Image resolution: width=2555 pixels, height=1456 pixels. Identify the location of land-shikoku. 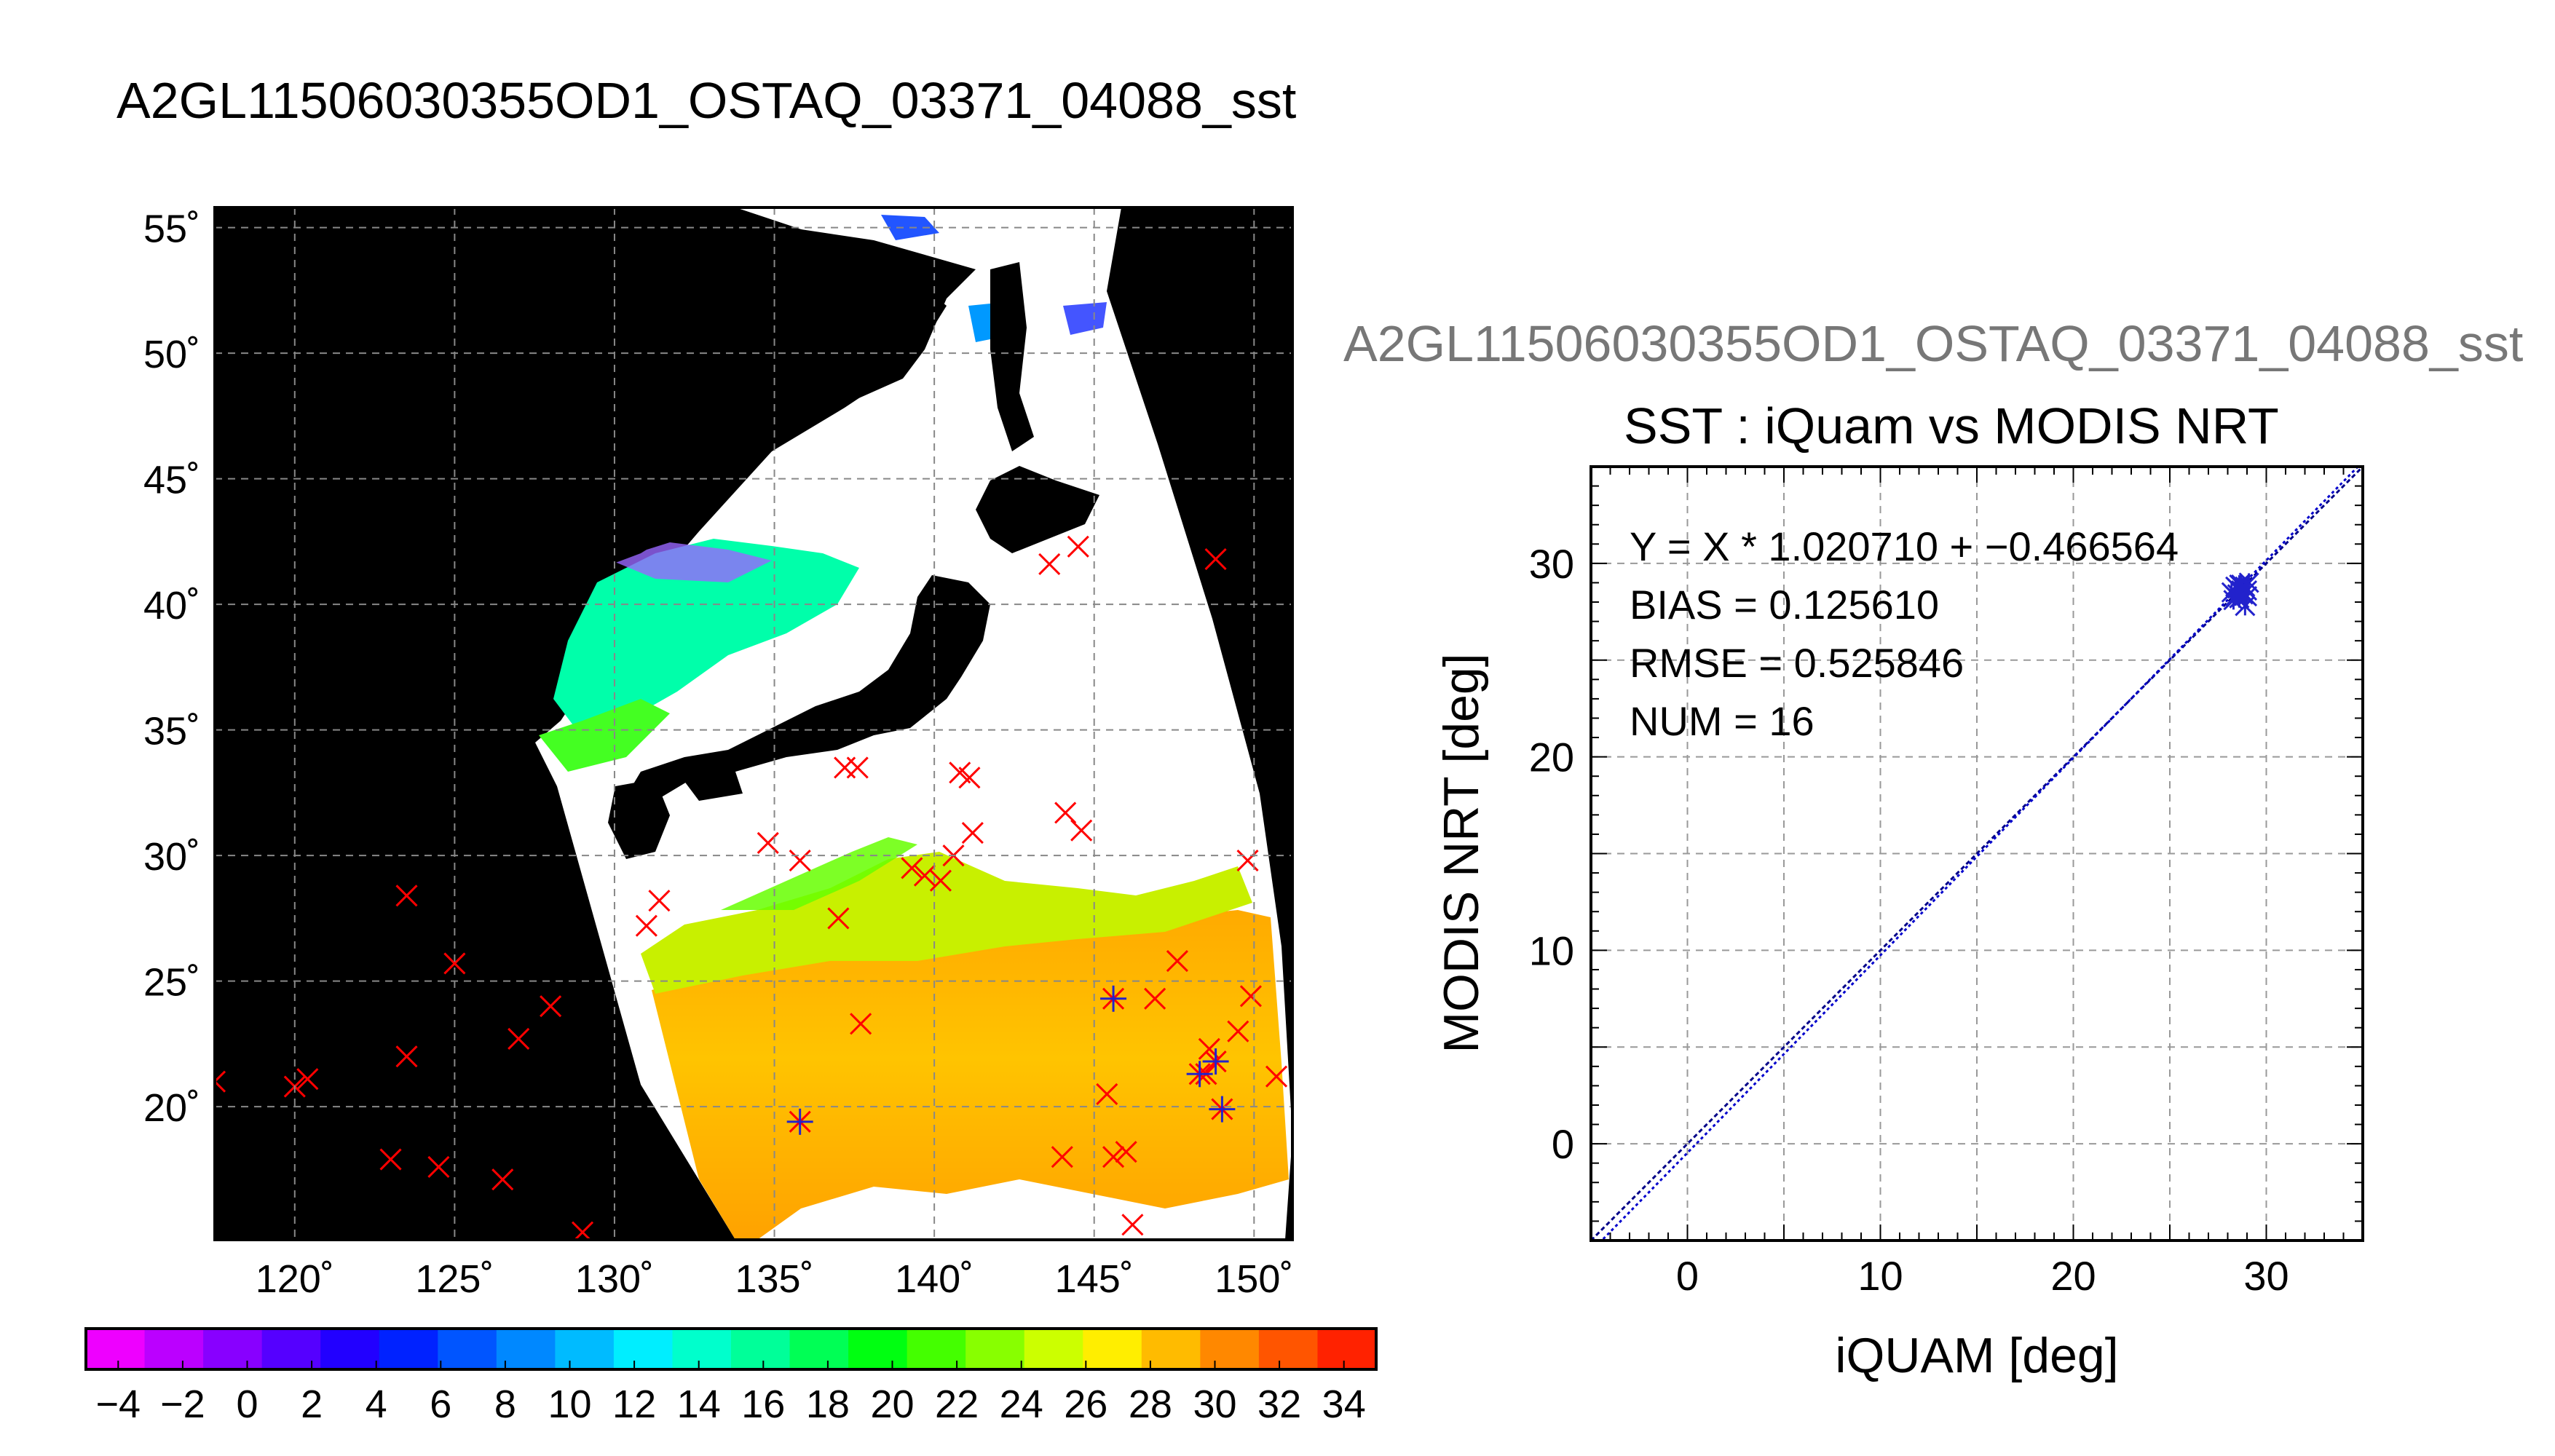
(710, 786).